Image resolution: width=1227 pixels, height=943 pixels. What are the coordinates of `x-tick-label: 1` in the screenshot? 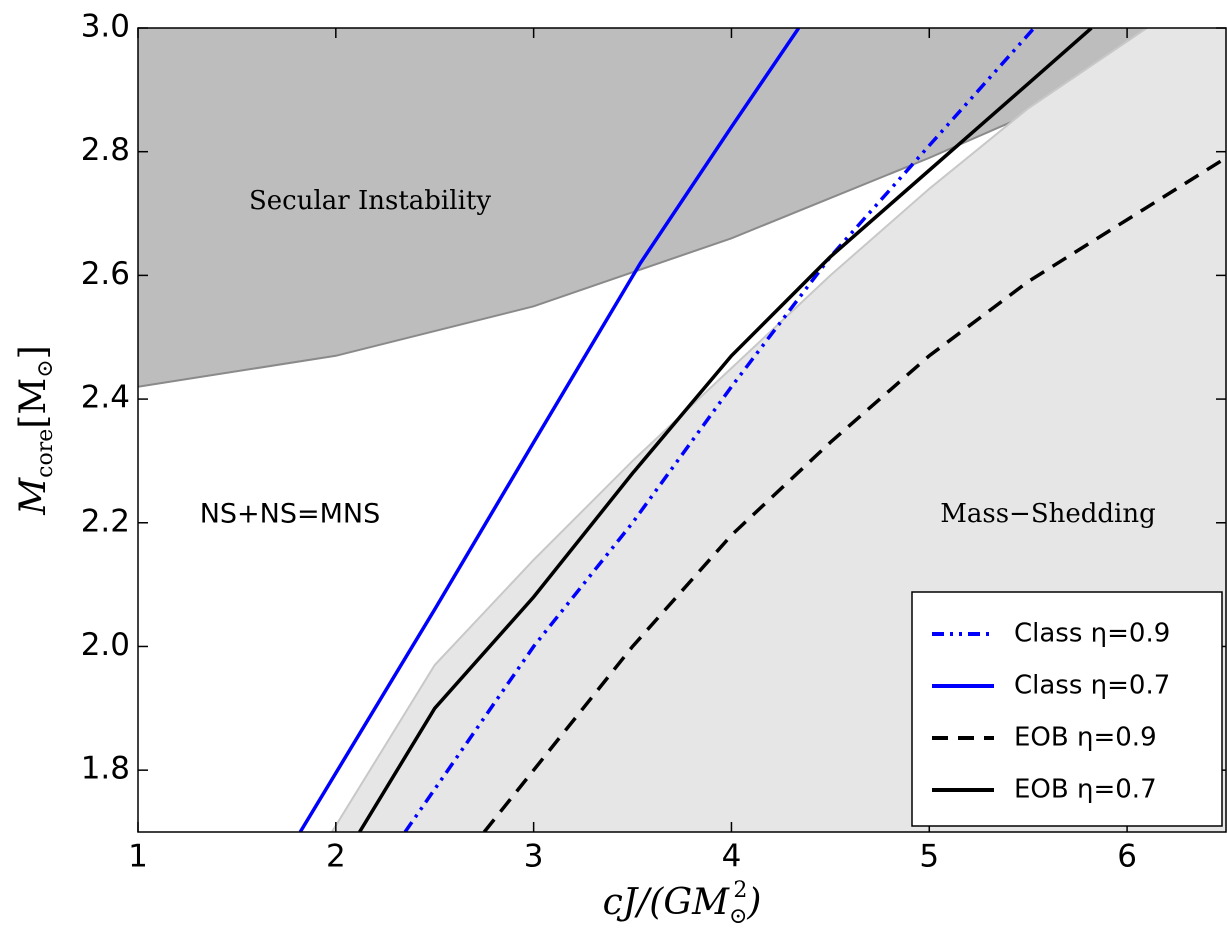 It's located at (138, 857).